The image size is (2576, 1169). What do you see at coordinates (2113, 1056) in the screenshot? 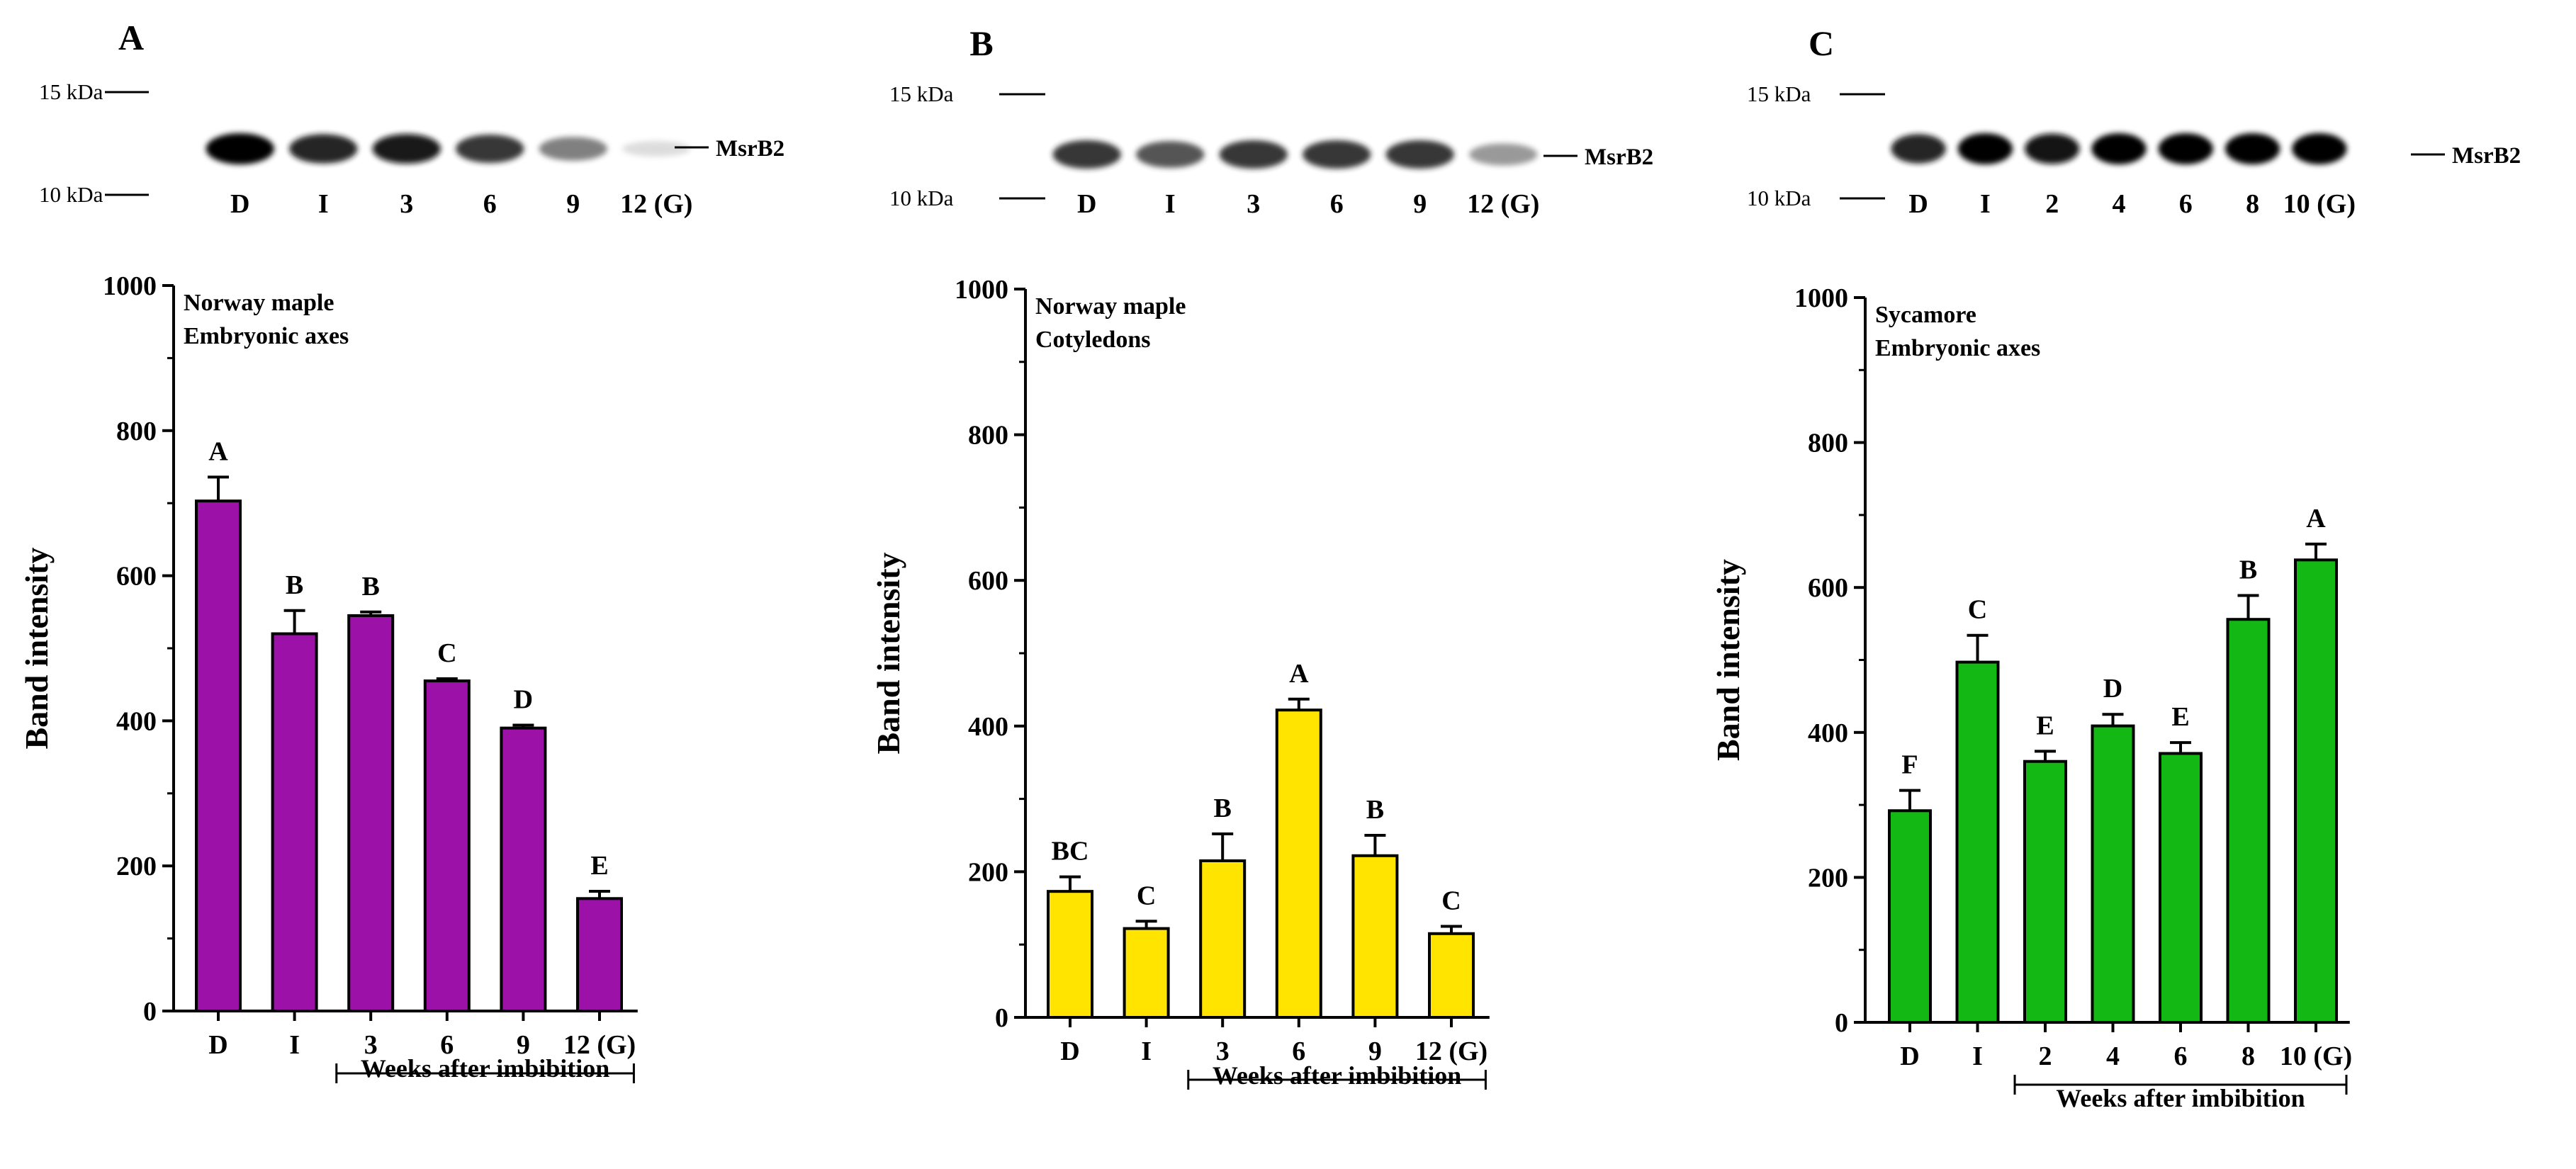
I see `x-tick-label: 4` at bounding box center [2113, 1056].